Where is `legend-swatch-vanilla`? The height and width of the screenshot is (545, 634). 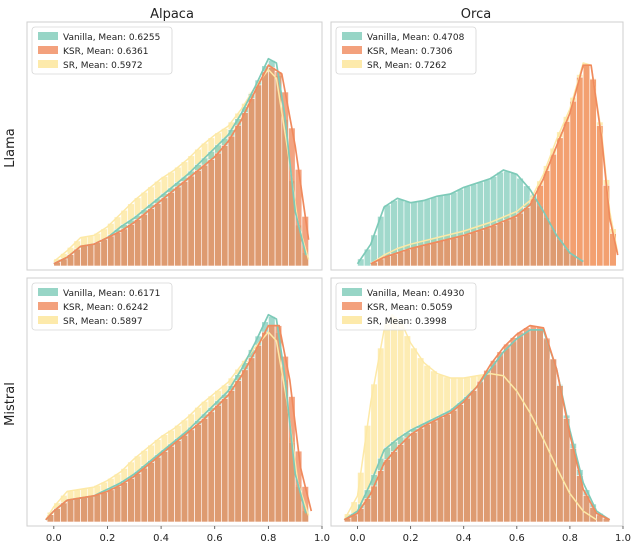 legend-swatch-vanilla is located at coordinates (352, 292).